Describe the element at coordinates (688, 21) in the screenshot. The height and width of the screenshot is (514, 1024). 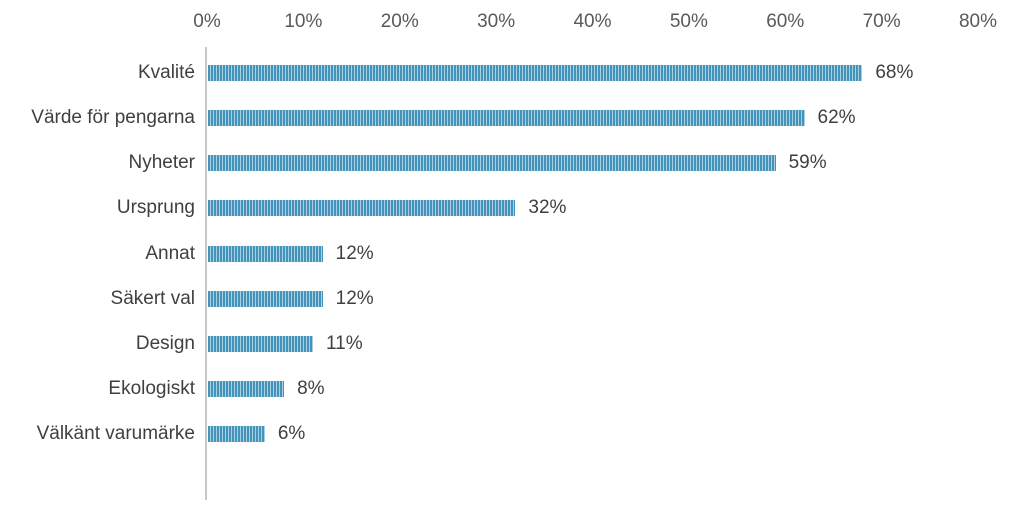
I see `axis-tick-label: 50%` at that location.